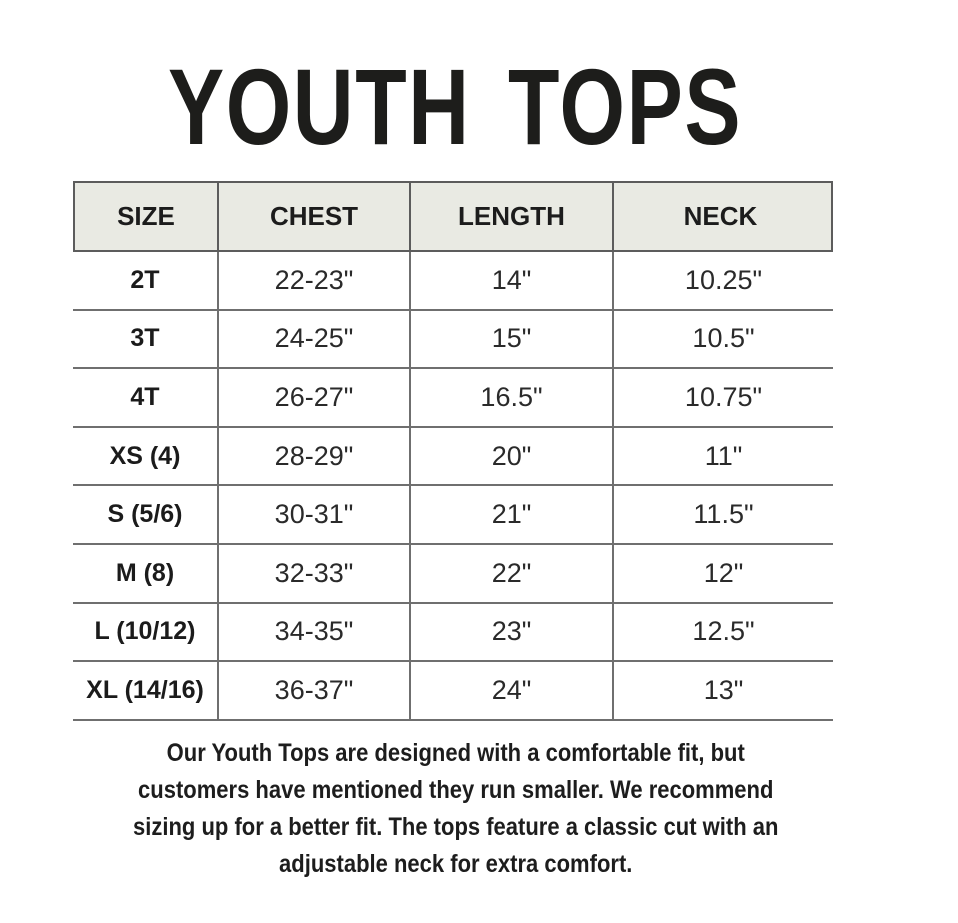  I want to click on cell-neck: 10.5", so click(722, 339).